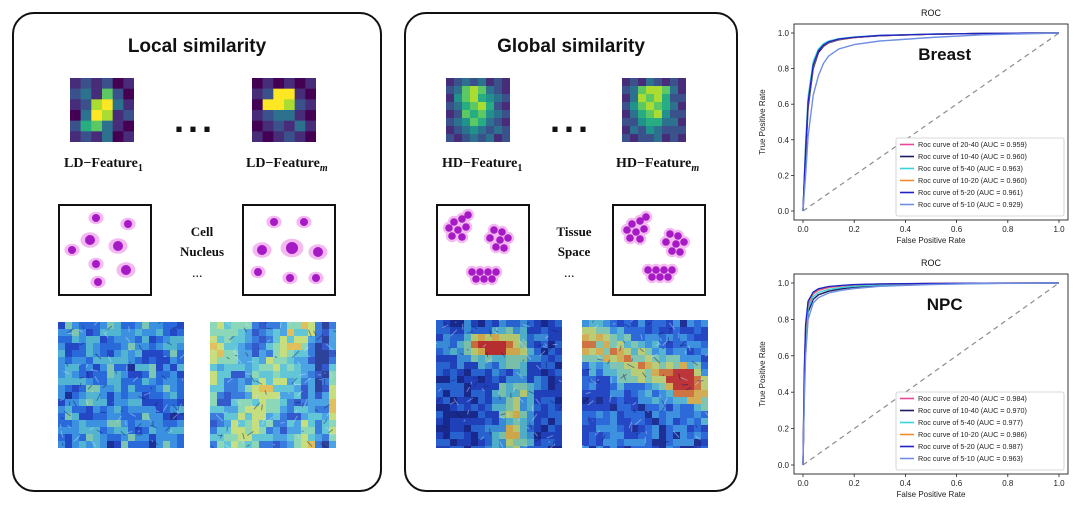 The height and width of the screenshot is (513, 1080). I want to click on local-similarity-title: Local similarity, so click(197, 46).